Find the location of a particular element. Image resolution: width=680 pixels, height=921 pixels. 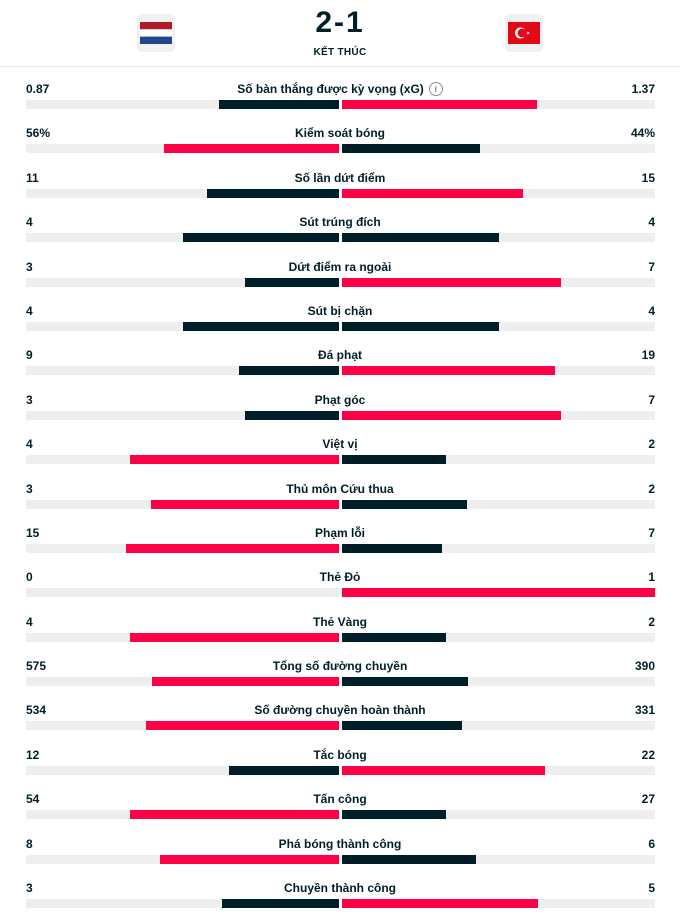

stat-label-text: Thủ môn Cứu thua is located at coordinates (340, 488).